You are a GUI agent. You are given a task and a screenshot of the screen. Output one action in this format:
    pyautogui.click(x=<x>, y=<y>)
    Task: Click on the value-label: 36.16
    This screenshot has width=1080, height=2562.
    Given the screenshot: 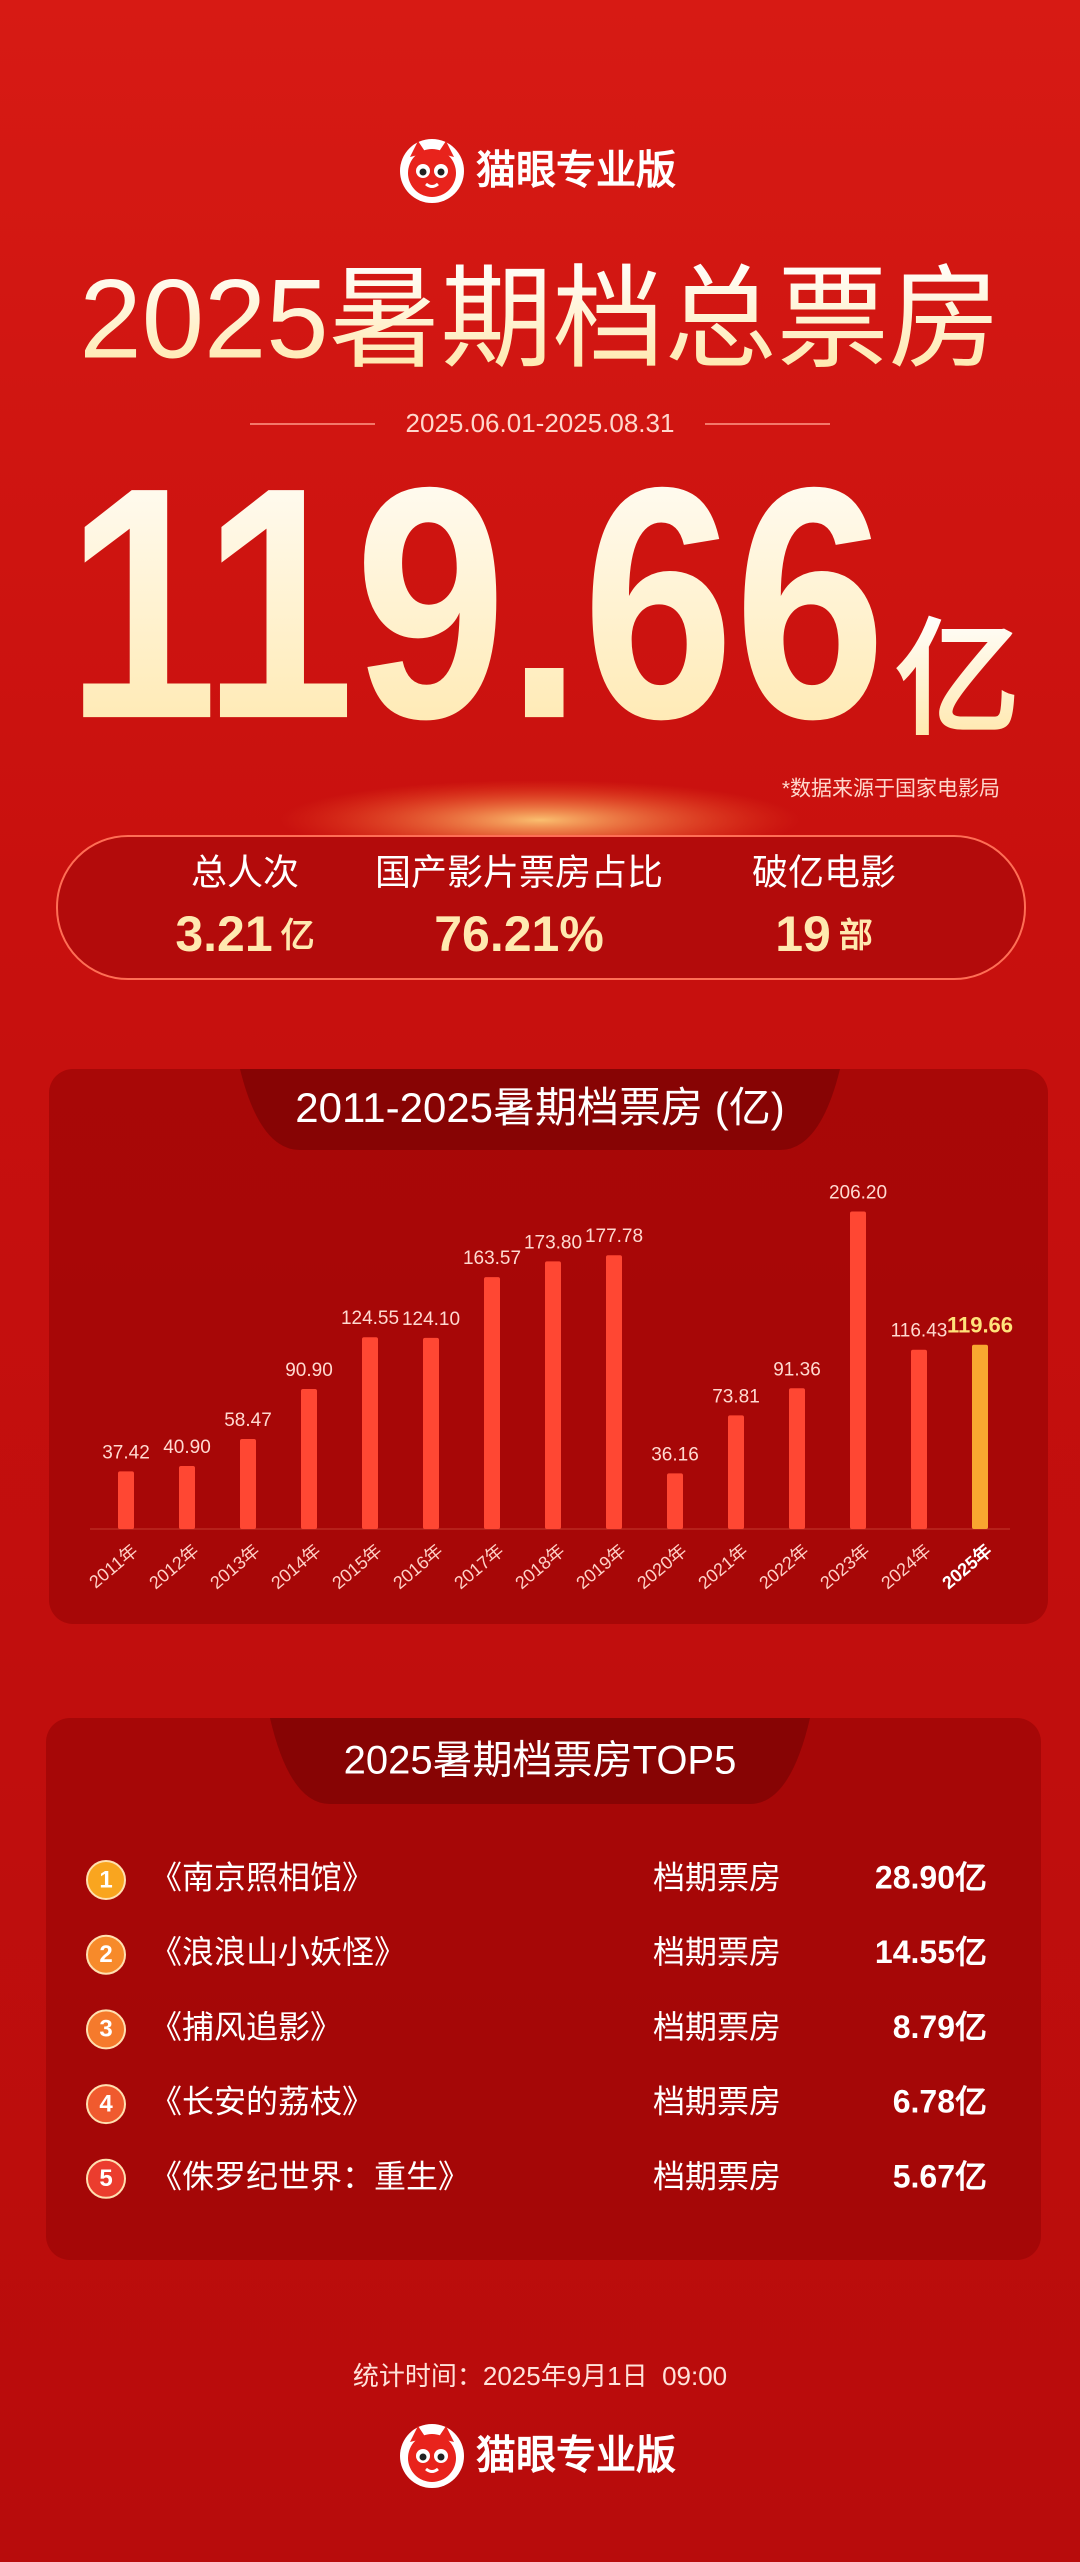 What is the action you would take?
    pyautogui.click(x=675, y=1454)
    